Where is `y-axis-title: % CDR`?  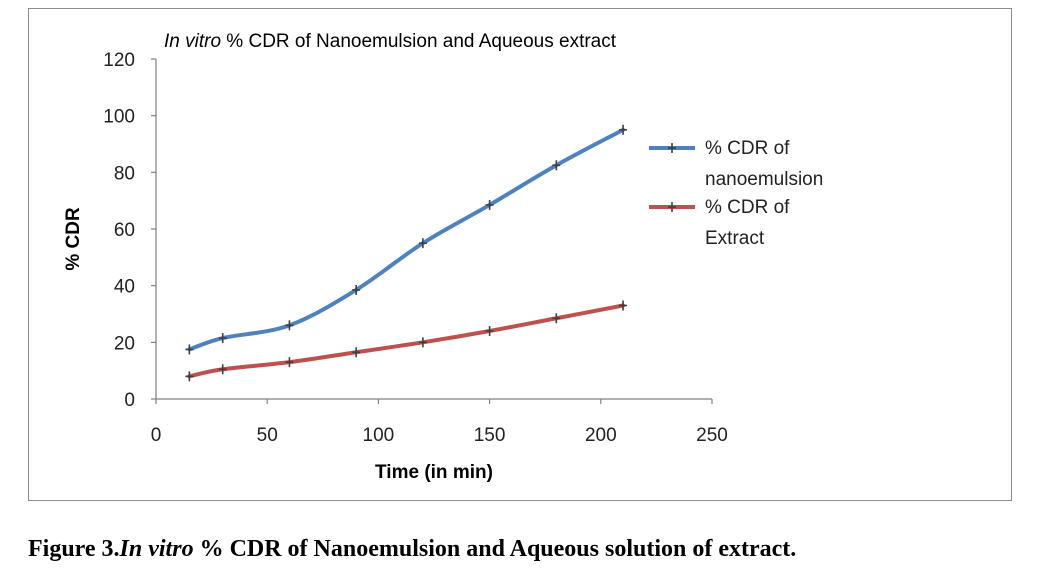 y-axis-title: % CDR is located at coordinates (73, 239).